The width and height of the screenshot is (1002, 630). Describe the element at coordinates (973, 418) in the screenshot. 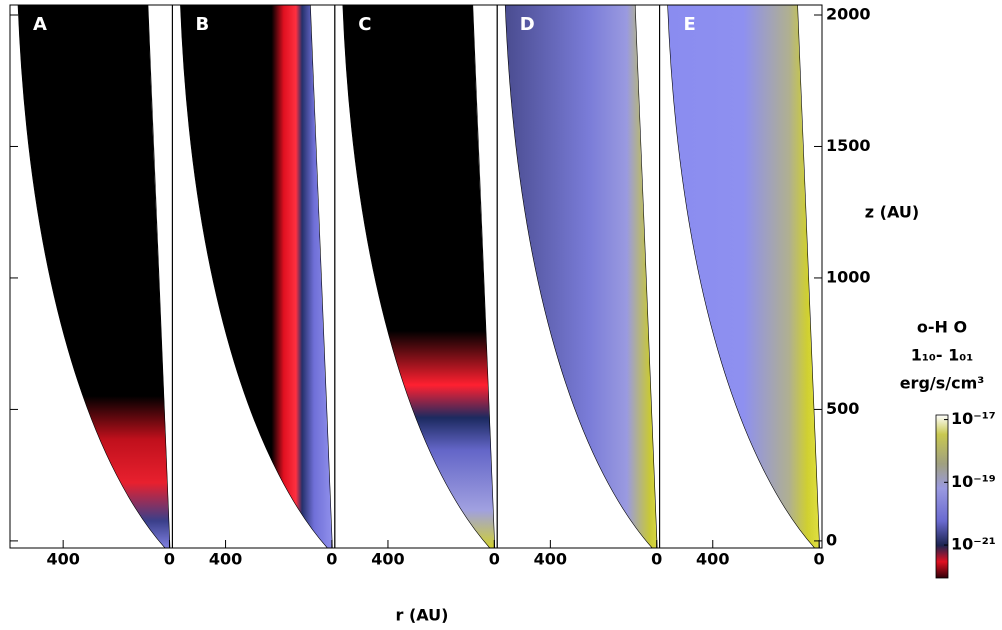

I see `colorbar-tick-label: 10⁻¹⁷` at that location.